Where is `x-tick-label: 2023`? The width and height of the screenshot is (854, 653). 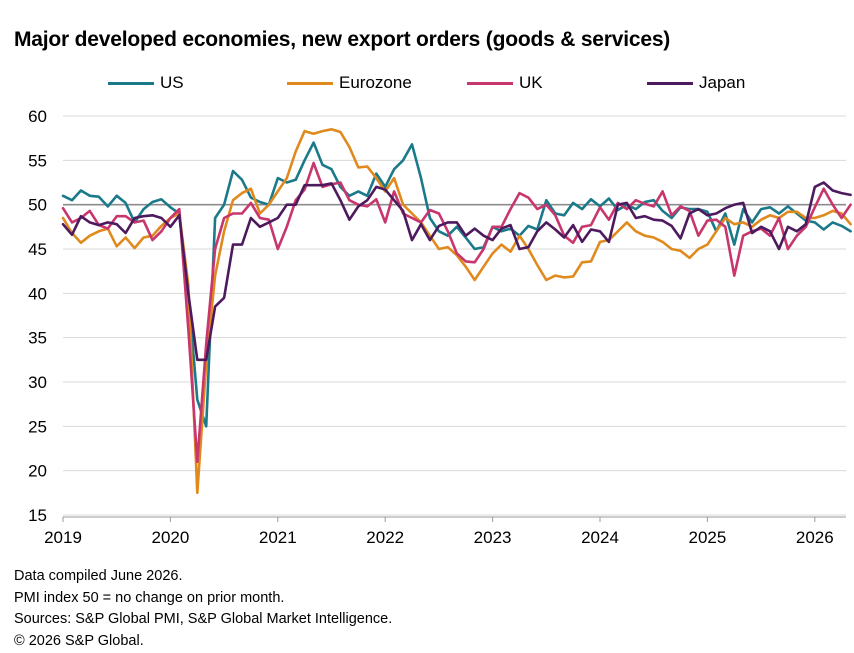
x-tick-label: 2023 is located at coordinates (493, 537).